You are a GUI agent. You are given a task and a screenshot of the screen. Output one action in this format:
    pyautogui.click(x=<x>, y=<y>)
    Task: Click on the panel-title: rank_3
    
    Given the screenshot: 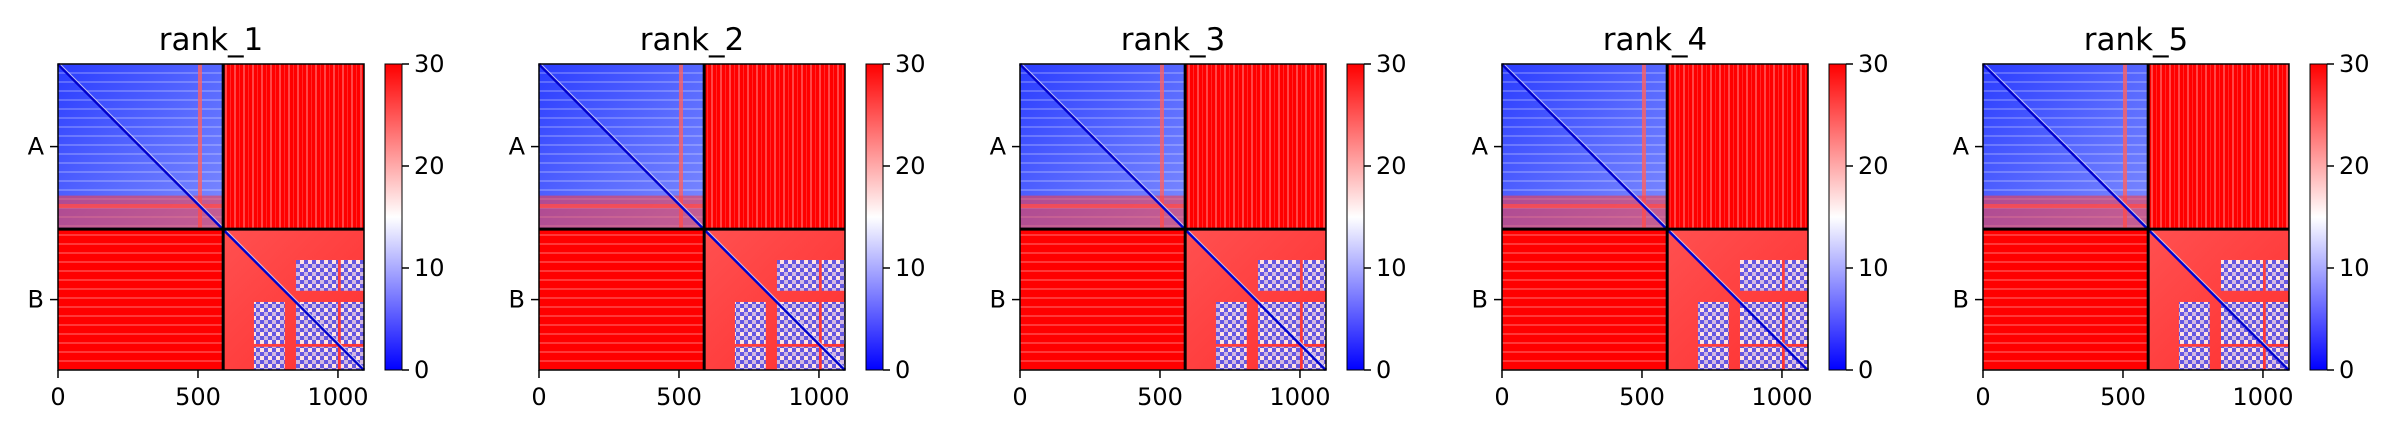 What is the action you would take?
    pyautogui.click(x=1173, y=40)
    